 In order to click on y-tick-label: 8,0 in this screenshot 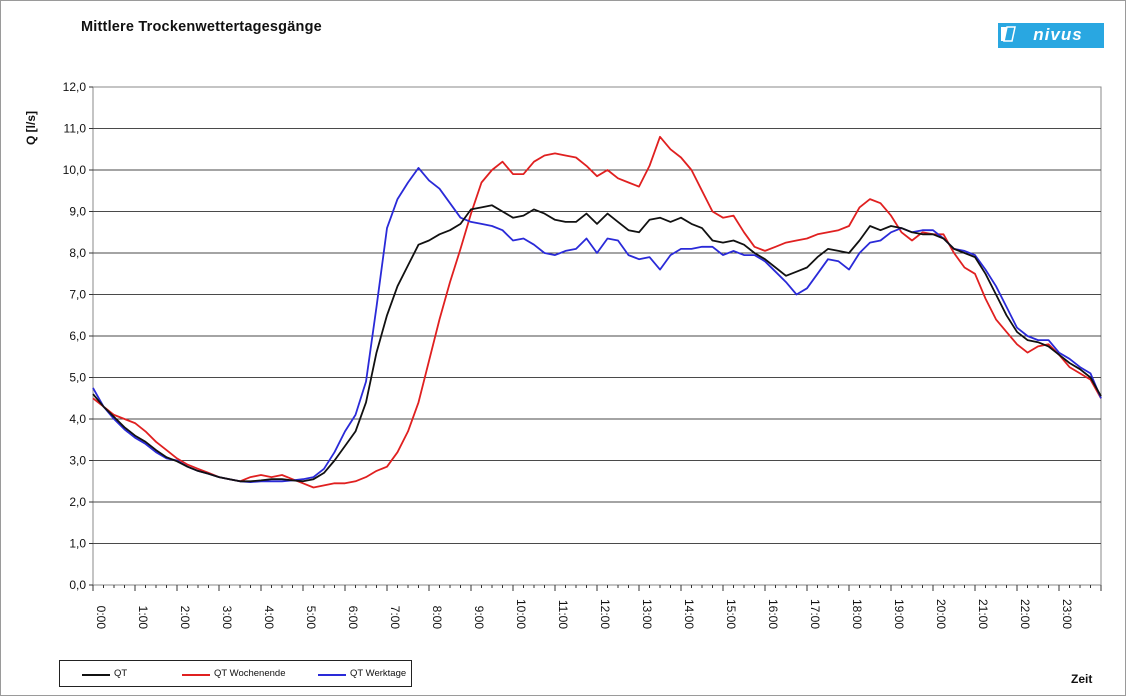, I will do `click(77, 253)`.